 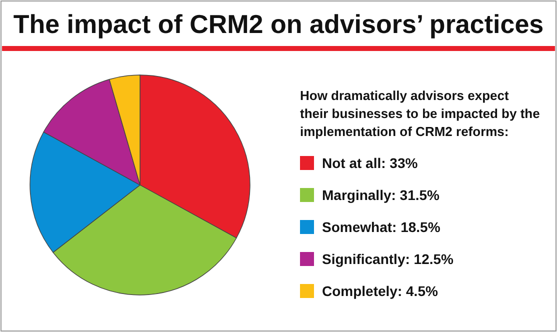 What do you see at coordinates (388, 259) in the screenshot?
I see `legend-label: Significantly: 12.5%` at bounding box center [388, 259].